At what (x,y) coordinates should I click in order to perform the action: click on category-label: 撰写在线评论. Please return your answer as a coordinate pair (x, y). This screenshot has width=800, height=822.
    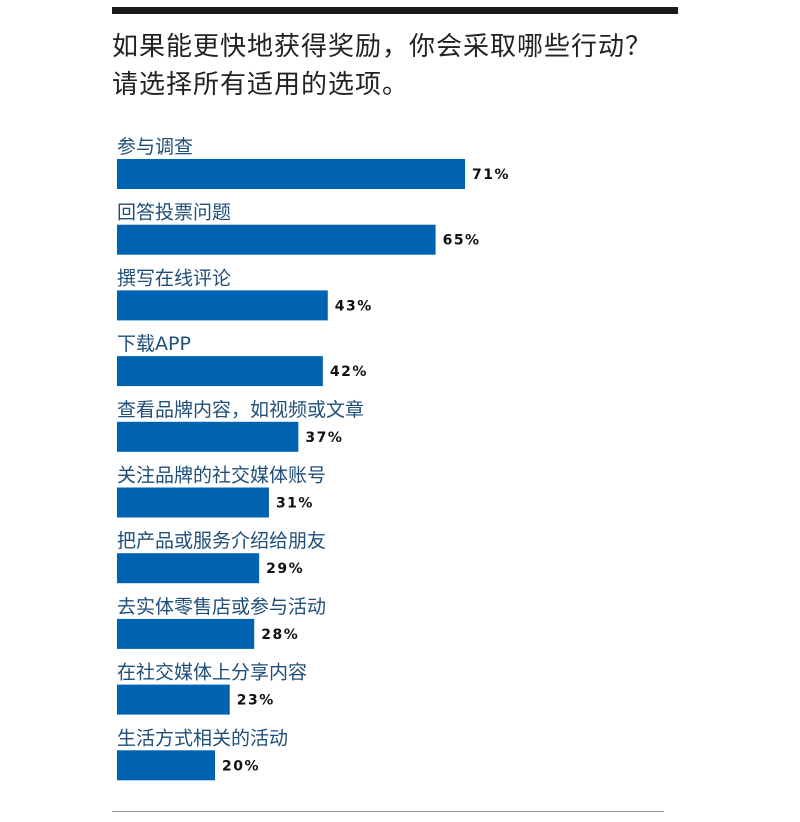
    Looking at the image, I should click on (174, 278).